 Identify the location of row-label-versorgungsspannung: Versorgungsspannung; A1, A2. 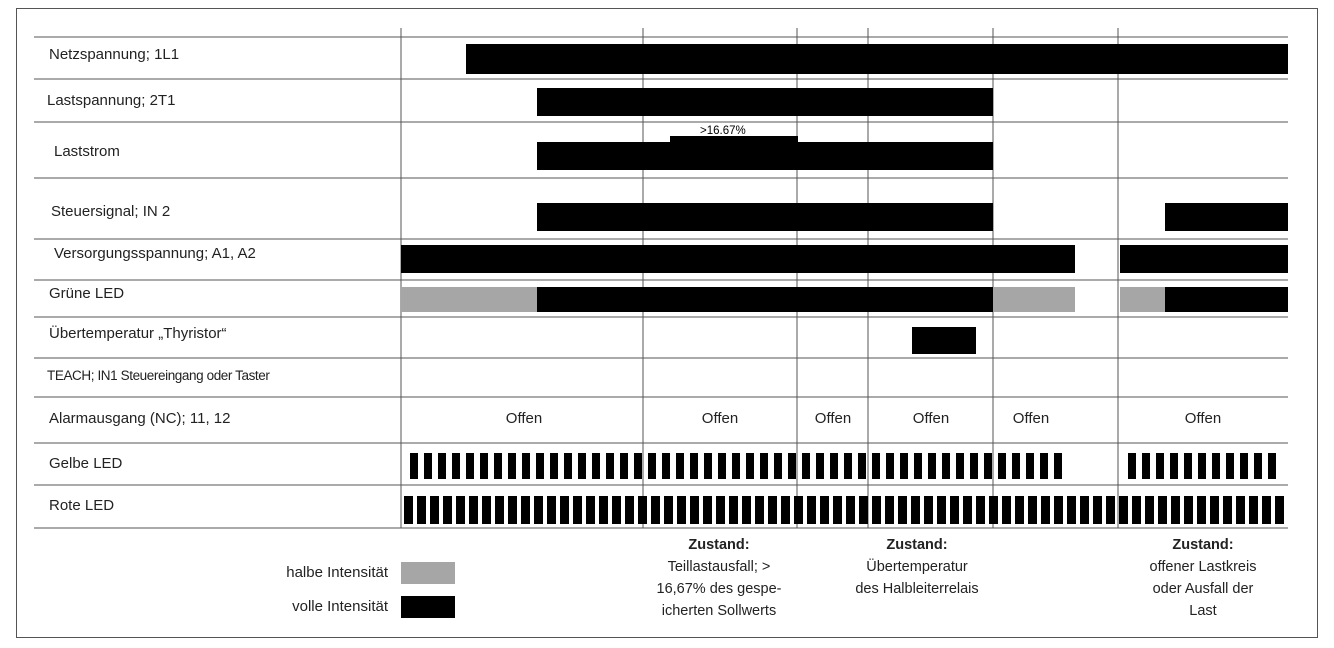
(155, 253).